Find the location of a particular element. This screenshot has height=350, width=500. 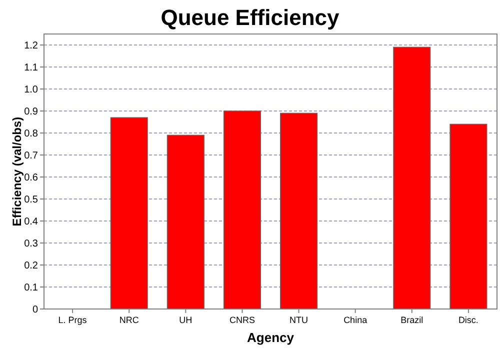

y-tick-label: 0.4 is located at coordinates (31, 222).